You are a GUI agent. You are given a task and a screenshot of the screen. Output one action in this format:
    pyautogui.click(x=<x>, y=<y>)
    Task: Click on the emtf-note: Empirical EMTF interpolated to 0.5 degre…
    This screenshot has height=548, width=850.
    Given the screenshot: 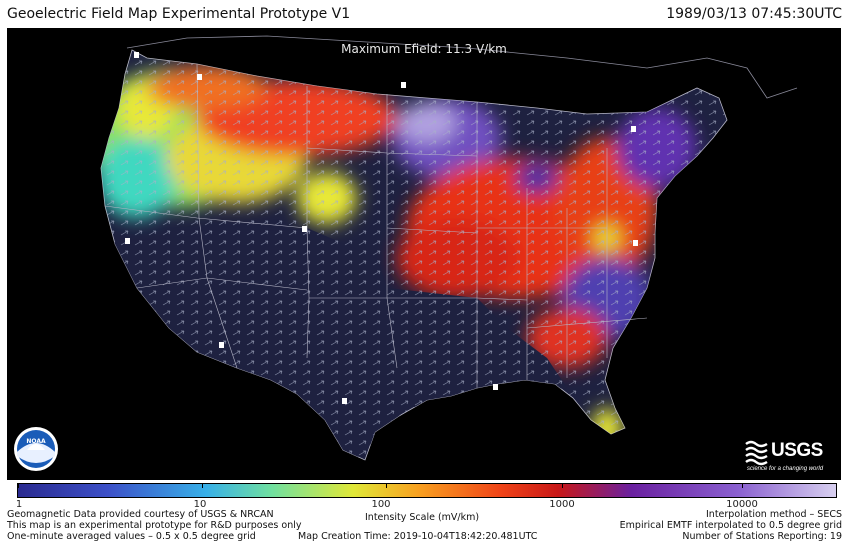 What is the action you would take?
    pyautogui.click(x=730, y=525)
    